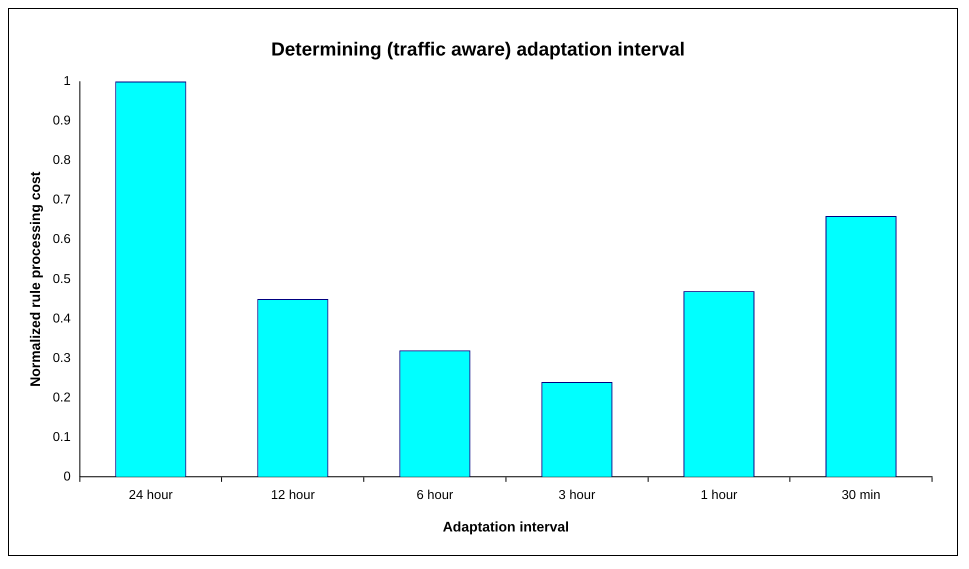 Image resolution: width=969 pixels, height=569 pixels. I want to click on y-tick-label: 1, so click(67, 80).